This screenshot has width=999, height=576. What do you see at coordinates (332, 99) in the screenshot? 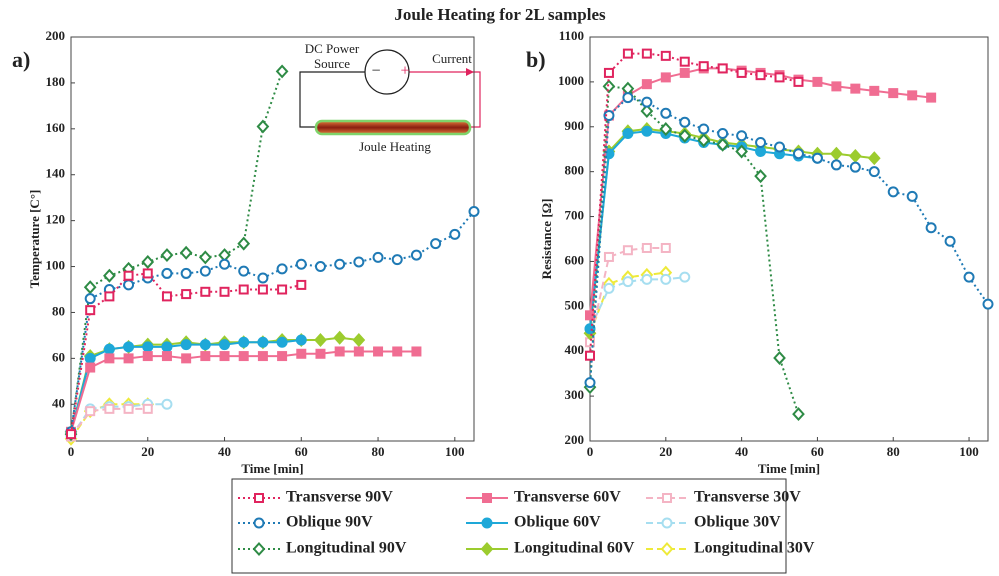
I see `wire` at bounding box center [332, 99].